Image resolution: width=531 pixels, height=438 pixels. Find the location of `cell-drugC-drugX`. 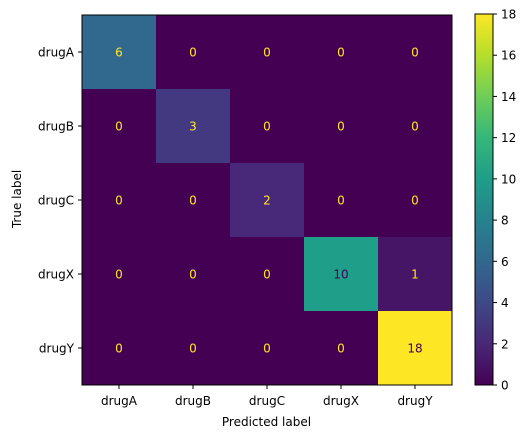

cell-drugC-drugX is located at coordinates (341, 200).